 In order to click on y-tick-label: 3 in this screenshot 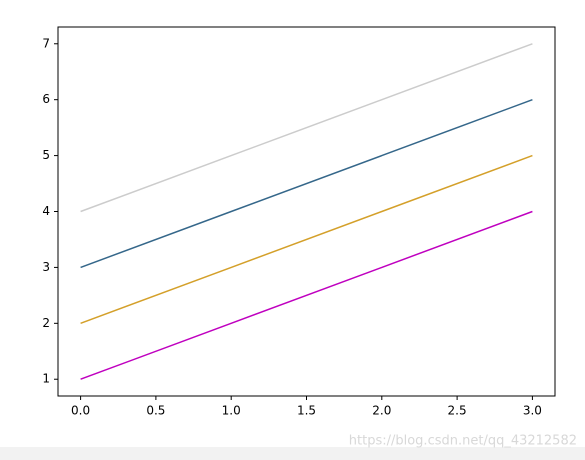, I will do `click(46, 267)`.